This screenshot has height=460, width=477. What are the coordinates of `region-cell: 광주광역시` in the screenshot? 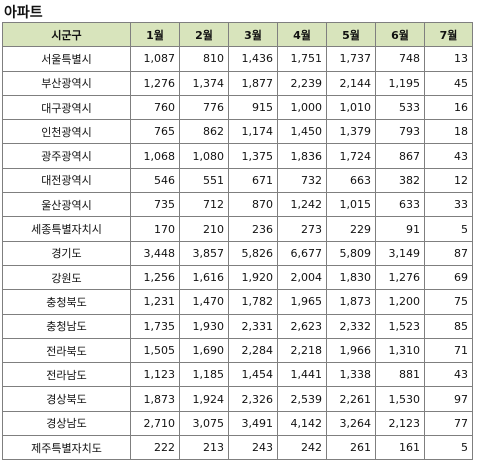 It's located at (66, 156).